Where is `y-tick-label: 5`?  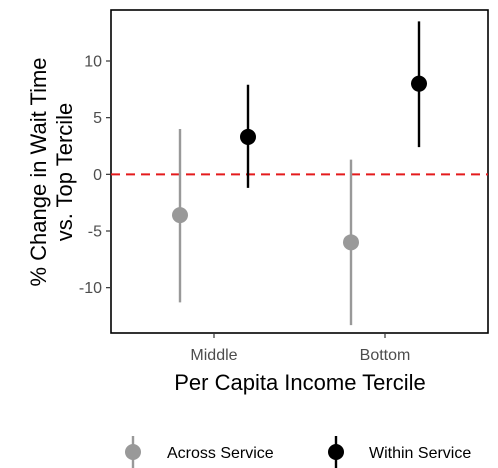 y-tick-label: 5 is located at coordinates (97, 118).